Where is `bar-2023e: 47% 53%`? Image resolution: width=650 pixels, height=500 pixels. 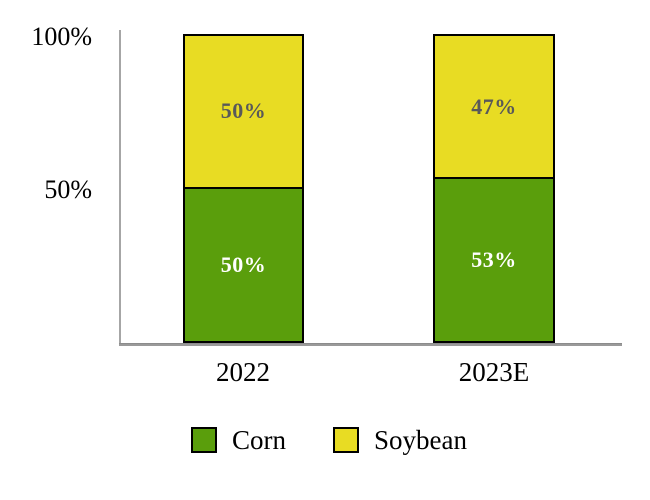
bar-2023e: 47% 53% is located at coordinates (494, 188).